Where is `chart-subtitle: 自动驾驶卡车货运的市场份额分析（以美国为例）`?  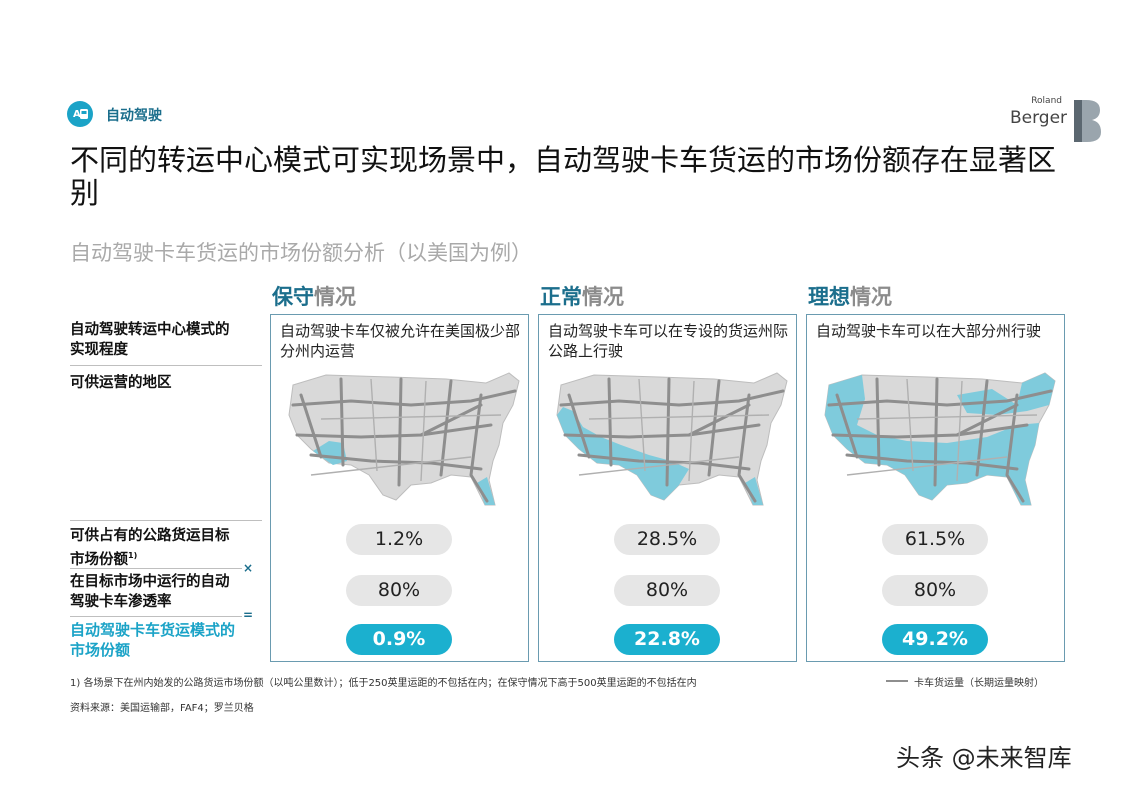 chart-subtitle: 自动驾驶卡车货运的市场份额分析（以美国为例） is located at coordinates (301, 253).